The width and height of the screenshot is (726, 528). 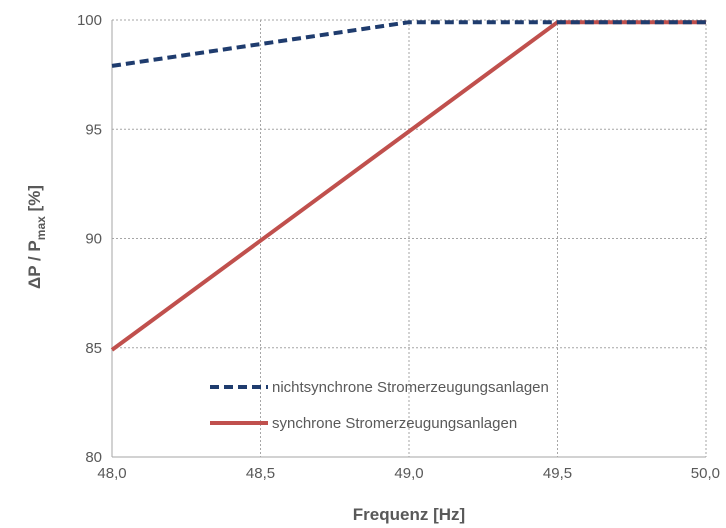 I want to click on y-tick-label: 85, so click(x=93, y=348).